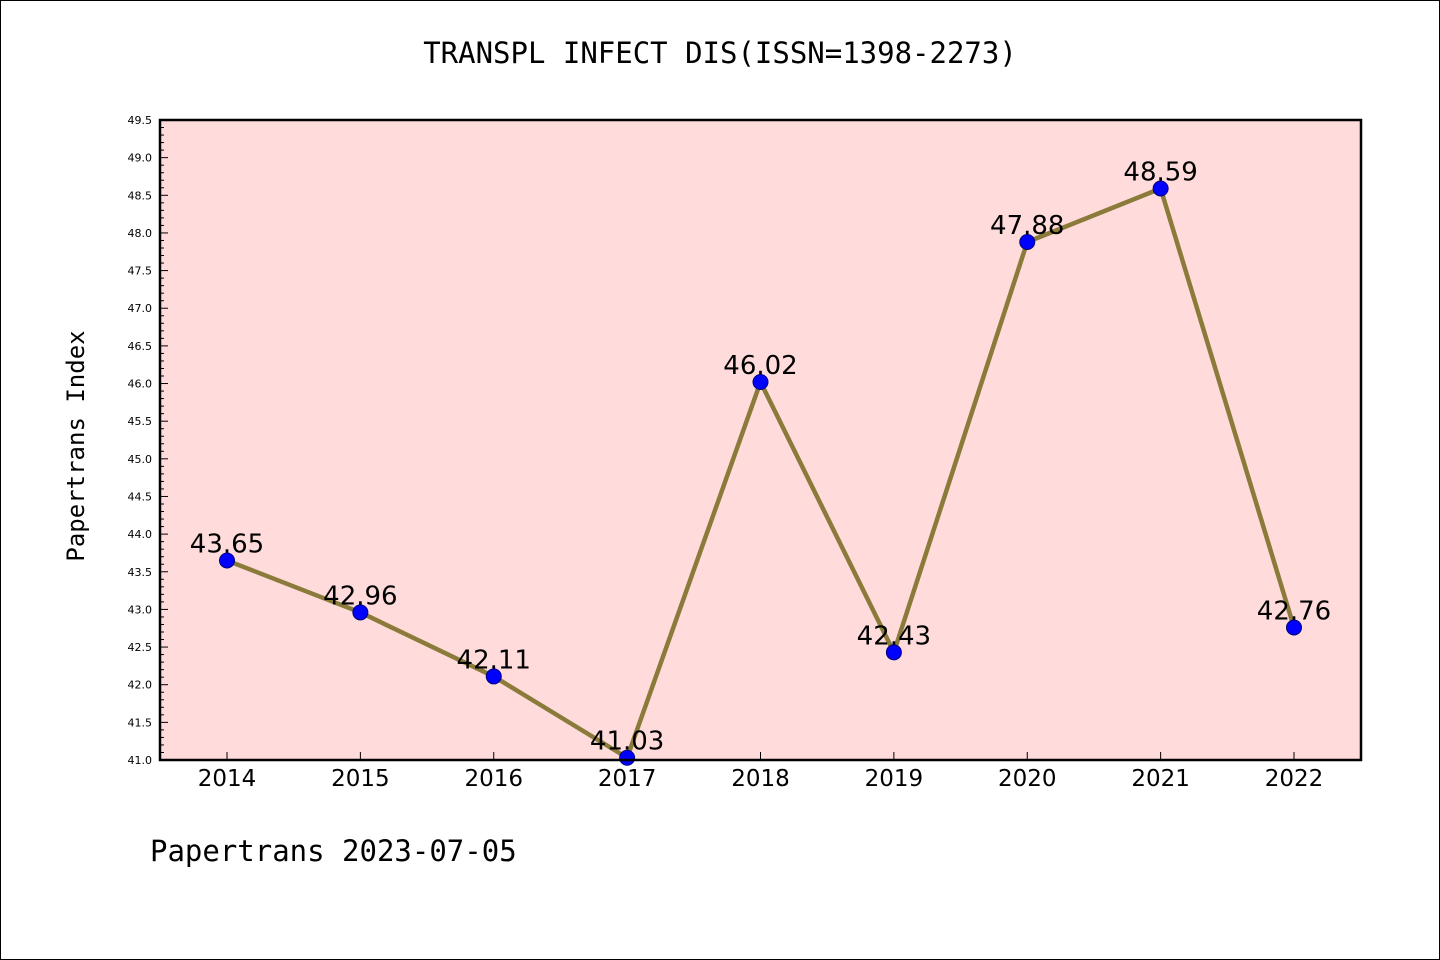  What do you see at coordinates (227, 544) in the screenshot?
I see `data-label: 43.65` at bounding box center [227, 544].